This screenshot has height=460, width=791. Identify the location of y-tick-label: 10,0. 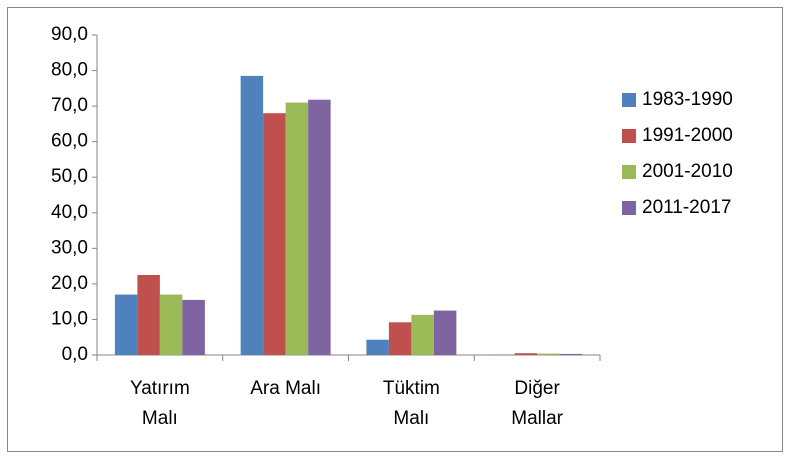
(69, 318).